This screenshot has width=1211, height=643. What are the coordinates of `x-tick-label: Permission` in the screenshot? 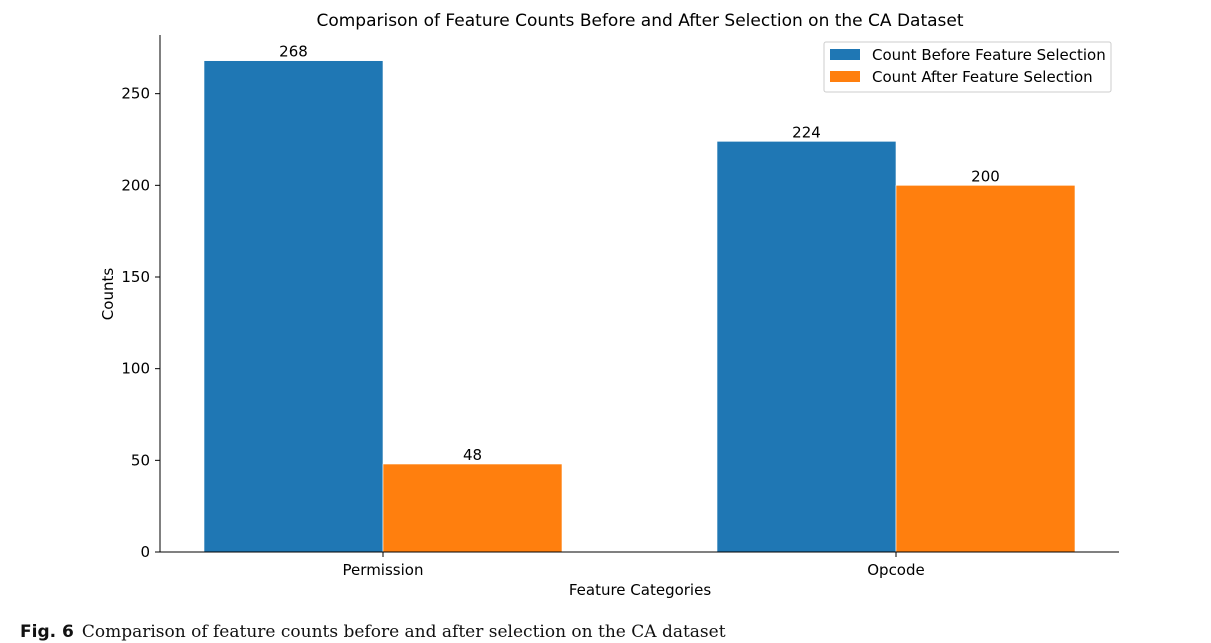 It's located at (383, 570).